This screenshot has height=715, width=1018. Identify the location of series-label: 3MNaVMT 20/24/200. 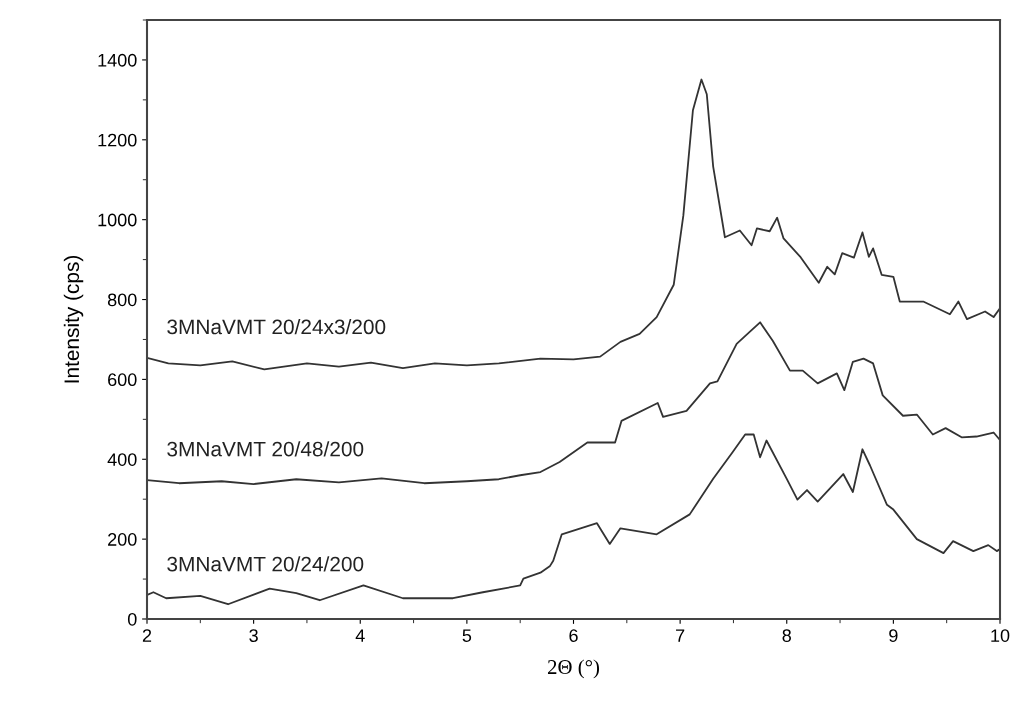
(265, 564).